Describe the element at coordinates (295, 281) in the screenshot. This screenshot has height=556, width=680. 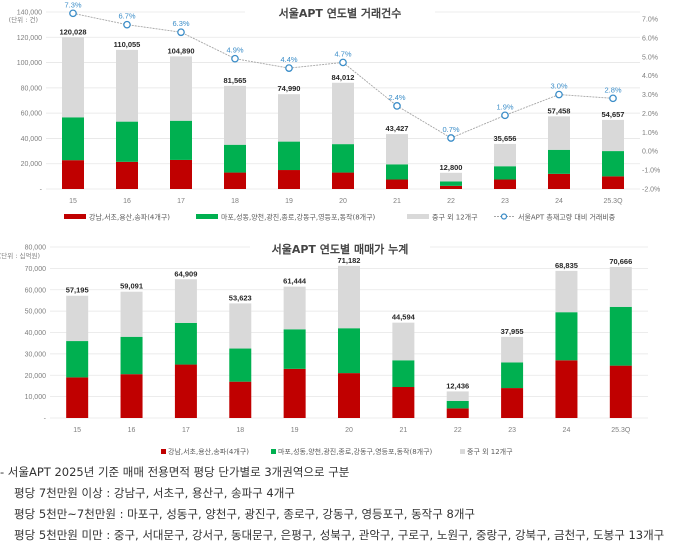
I see `total-data-label: 61,444` at that location.